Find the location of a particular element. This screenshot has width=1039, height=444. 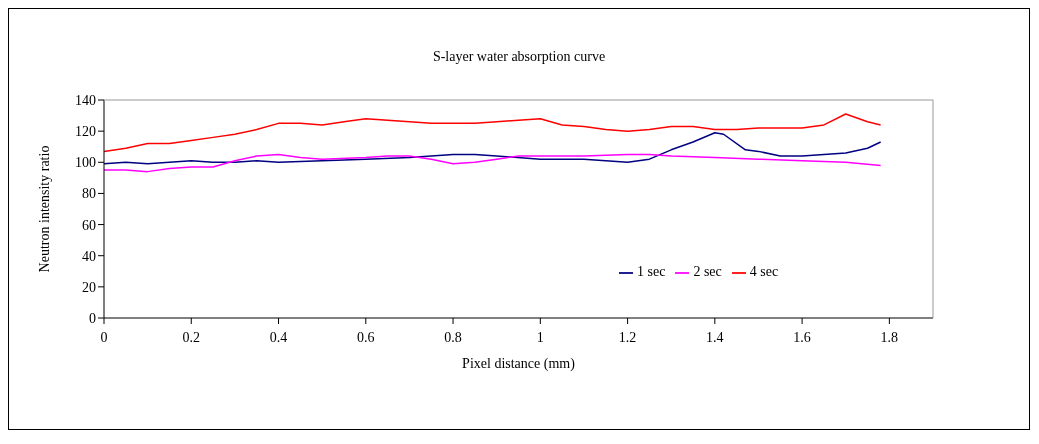

y-axis-title: Neutron intensity ratio is located at coordinates (44, 209).